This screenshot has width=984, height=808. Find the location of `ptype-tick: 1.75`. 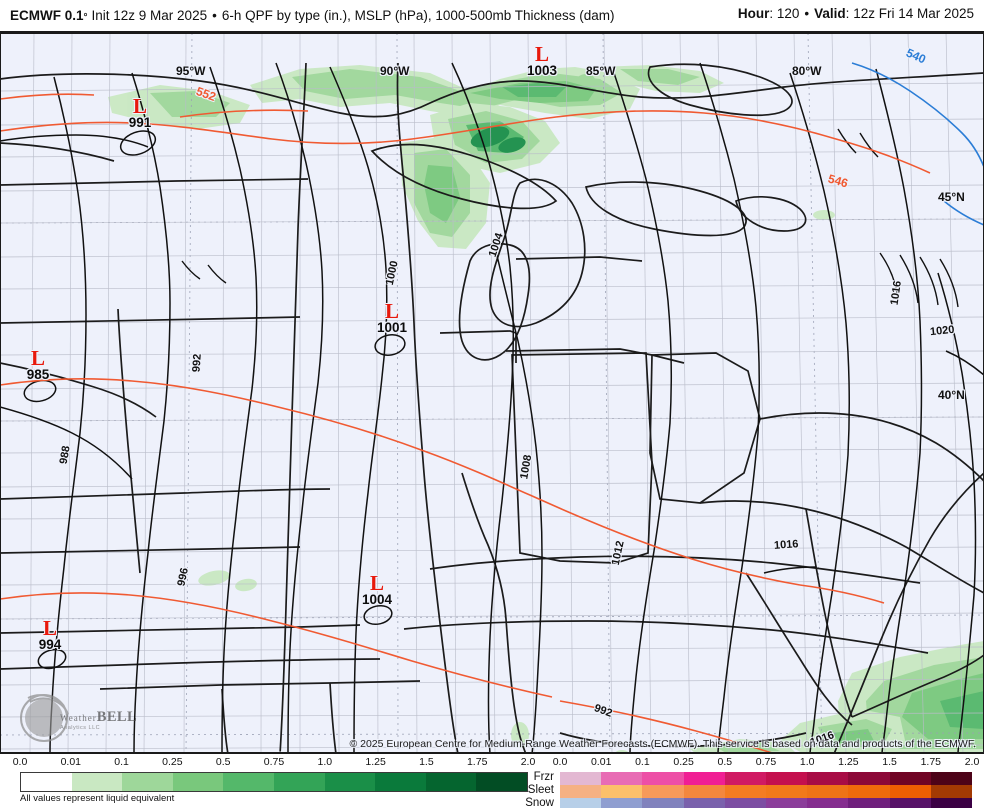

ptype-tick: 1.75 is located at coordinates (931, 762).